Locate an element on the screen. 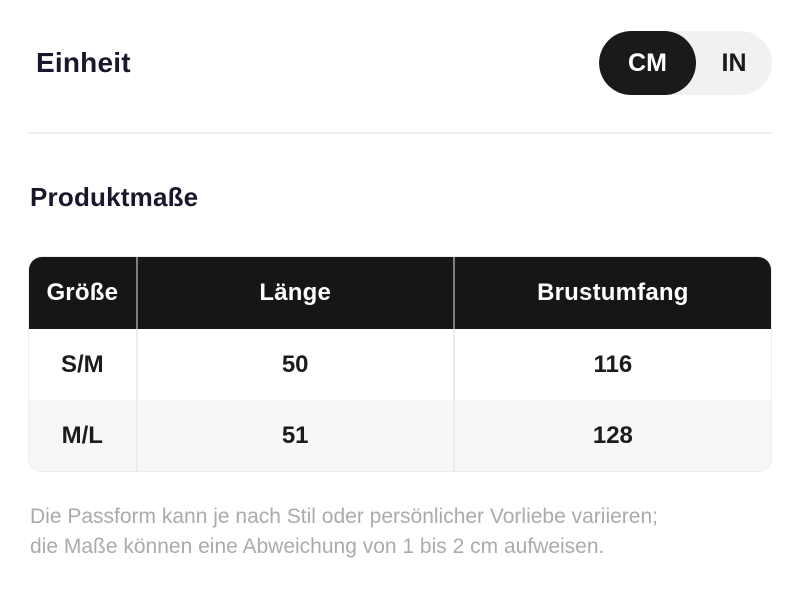  unit-option-in: IN is located at coordinates (734, 63).